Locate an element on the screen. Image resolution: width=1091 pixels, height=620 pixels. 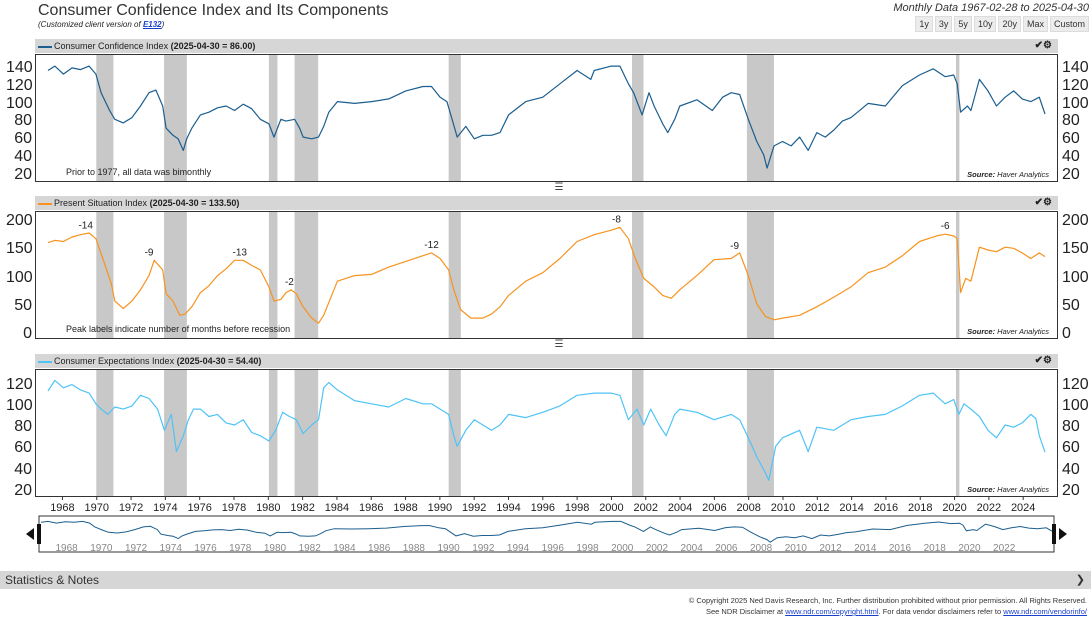
panel-value-present-situation: (2025-04-30 = 133.50) is located at coordinates (194, 203).